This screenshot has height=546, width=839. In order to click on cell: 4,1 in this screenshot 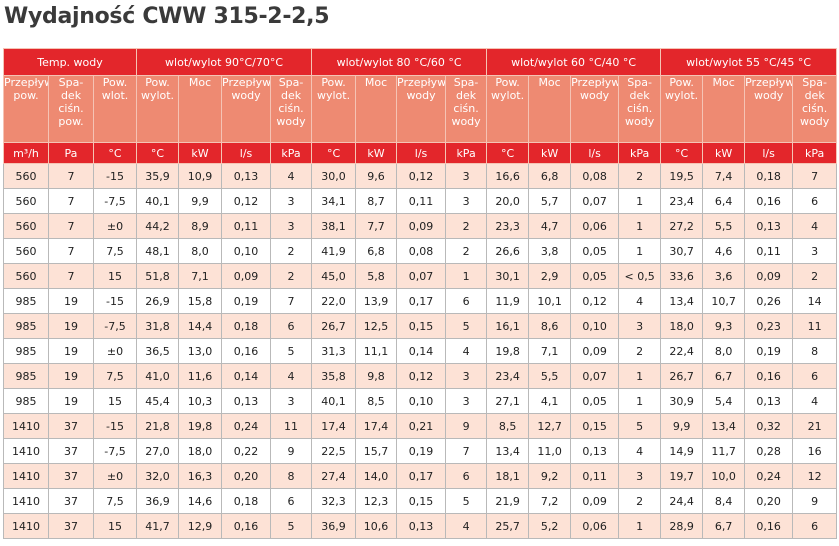, I will do `click(550, 401)`.